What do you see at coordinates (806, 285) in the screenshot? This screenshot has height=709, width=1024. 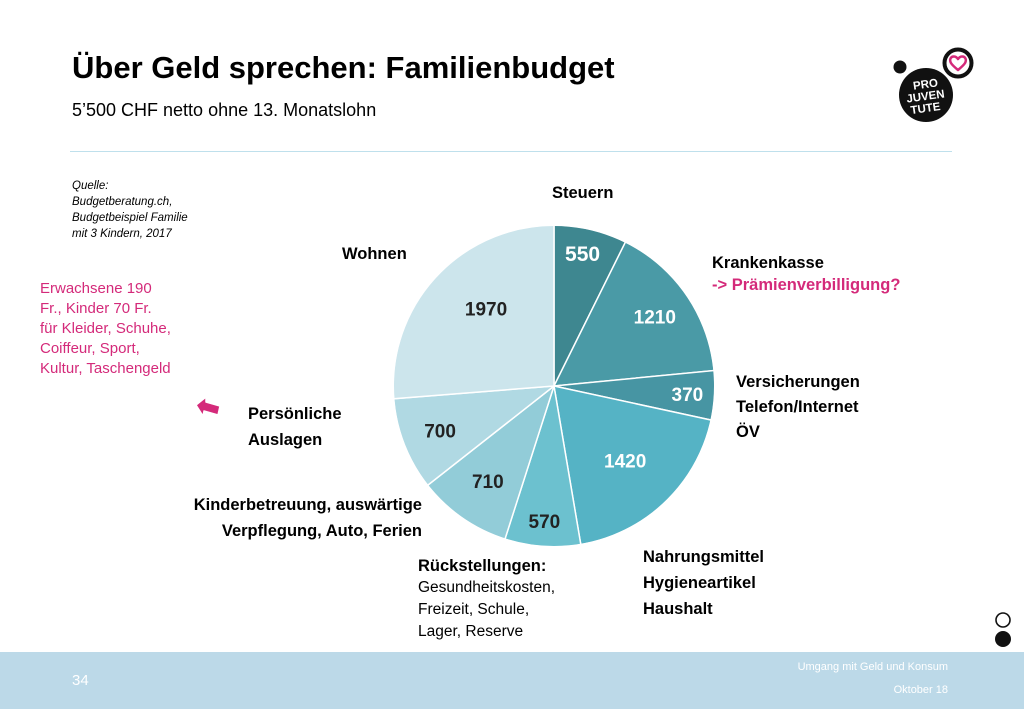 I see `label-praemienverbilligung: -> Prämienverbilligung?` at bounding box center [806, 285].